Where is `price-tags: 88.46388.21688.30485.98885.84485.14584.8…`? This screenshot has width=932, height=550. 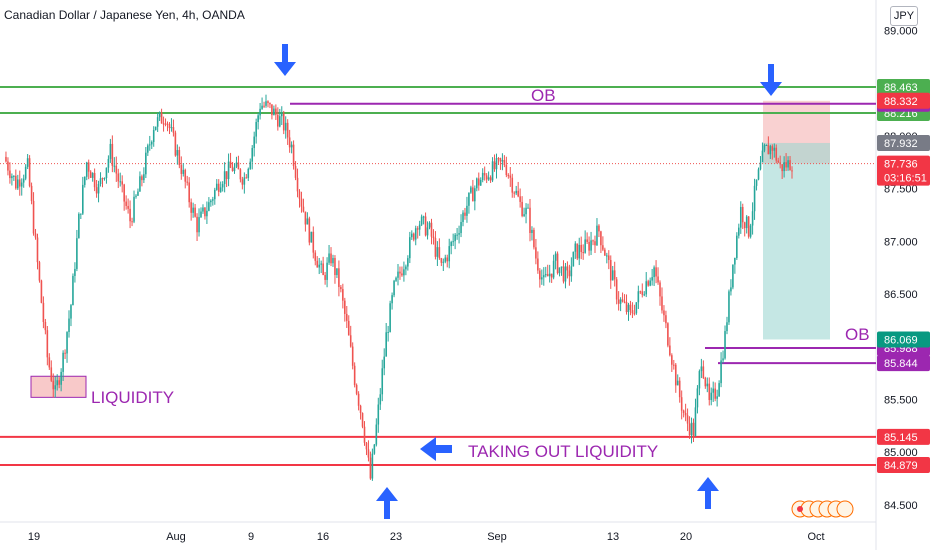
price-tags: 88.46388.21688.30485.98885.84485.14584.8… is located at coordinates (903, 275).